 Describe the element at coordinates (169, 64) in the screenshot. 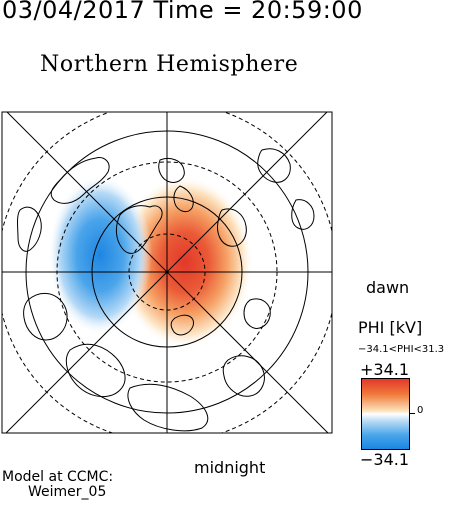

I see `page-title: Northern Hemisphere` at that location.